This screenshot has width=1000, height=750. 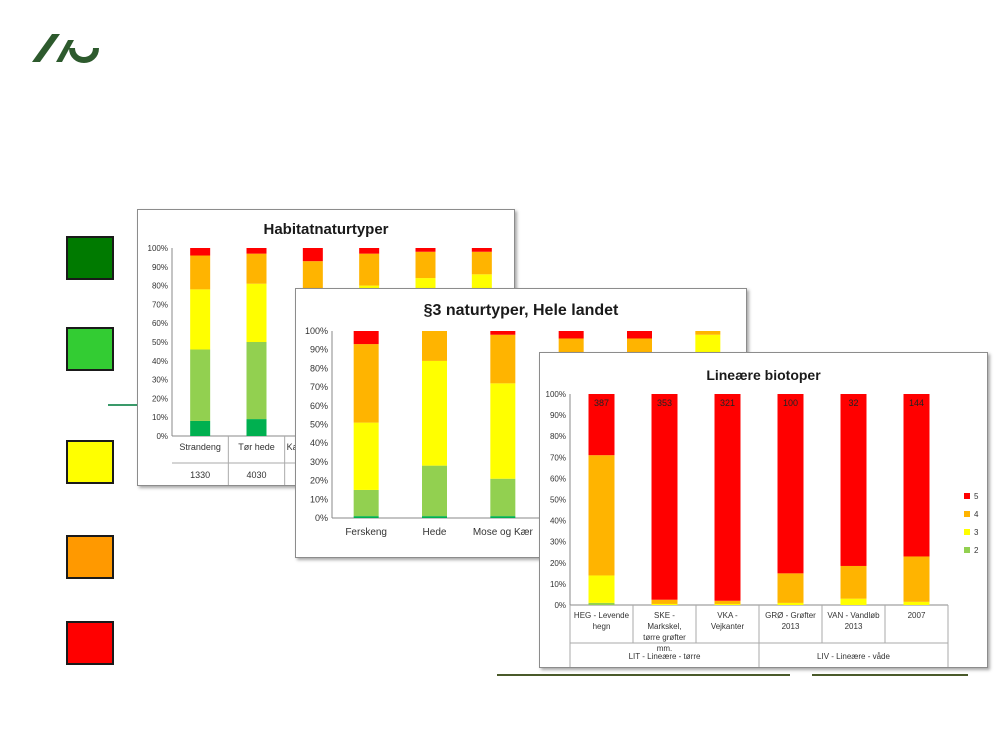 I want to click on swatch-red, so click(x=90, y=643).